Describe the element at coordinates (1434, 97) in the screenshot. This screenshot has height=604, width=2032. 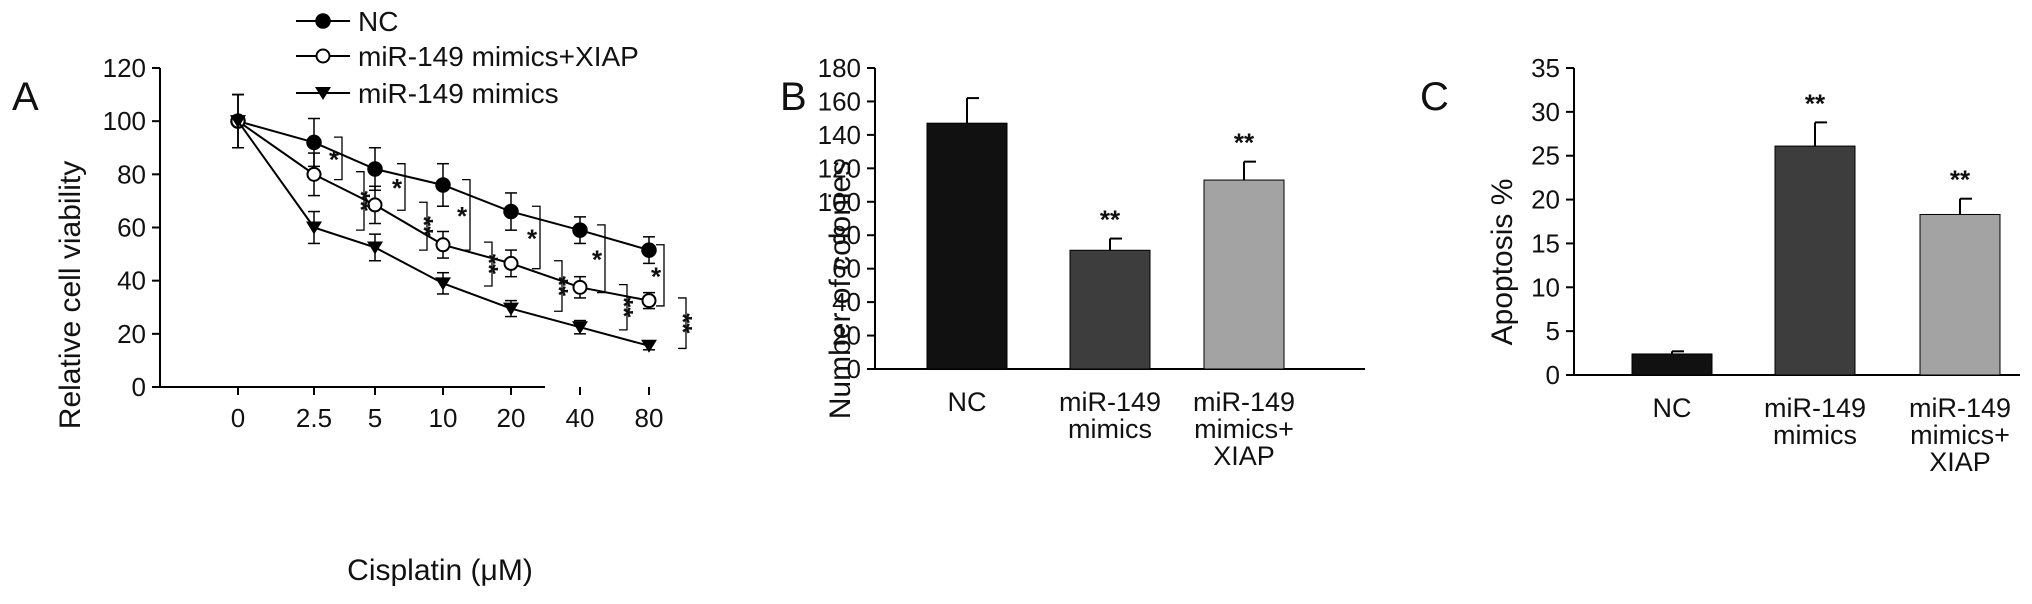
I see `panel-letter-c: C` at that location.